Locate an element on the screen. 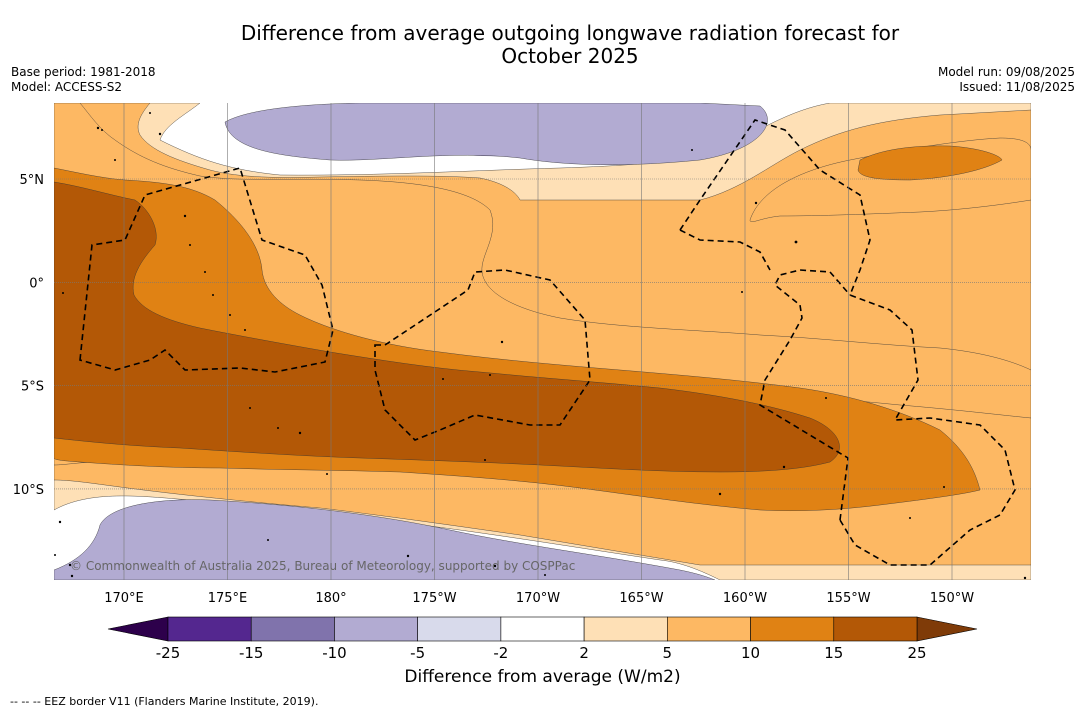  x-tick-label: 175°W is located at coordinates (434, 598).